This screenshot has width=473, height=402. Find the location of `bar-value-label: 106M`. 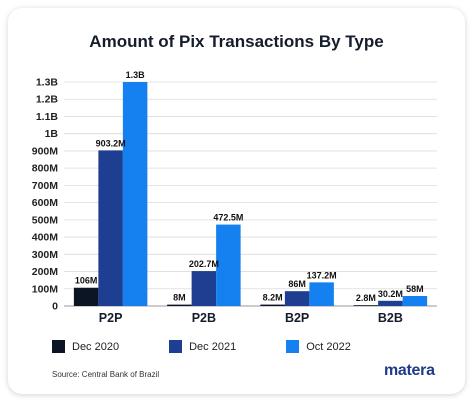

bar-value-label: 106M is located at coordinates (86, 281).